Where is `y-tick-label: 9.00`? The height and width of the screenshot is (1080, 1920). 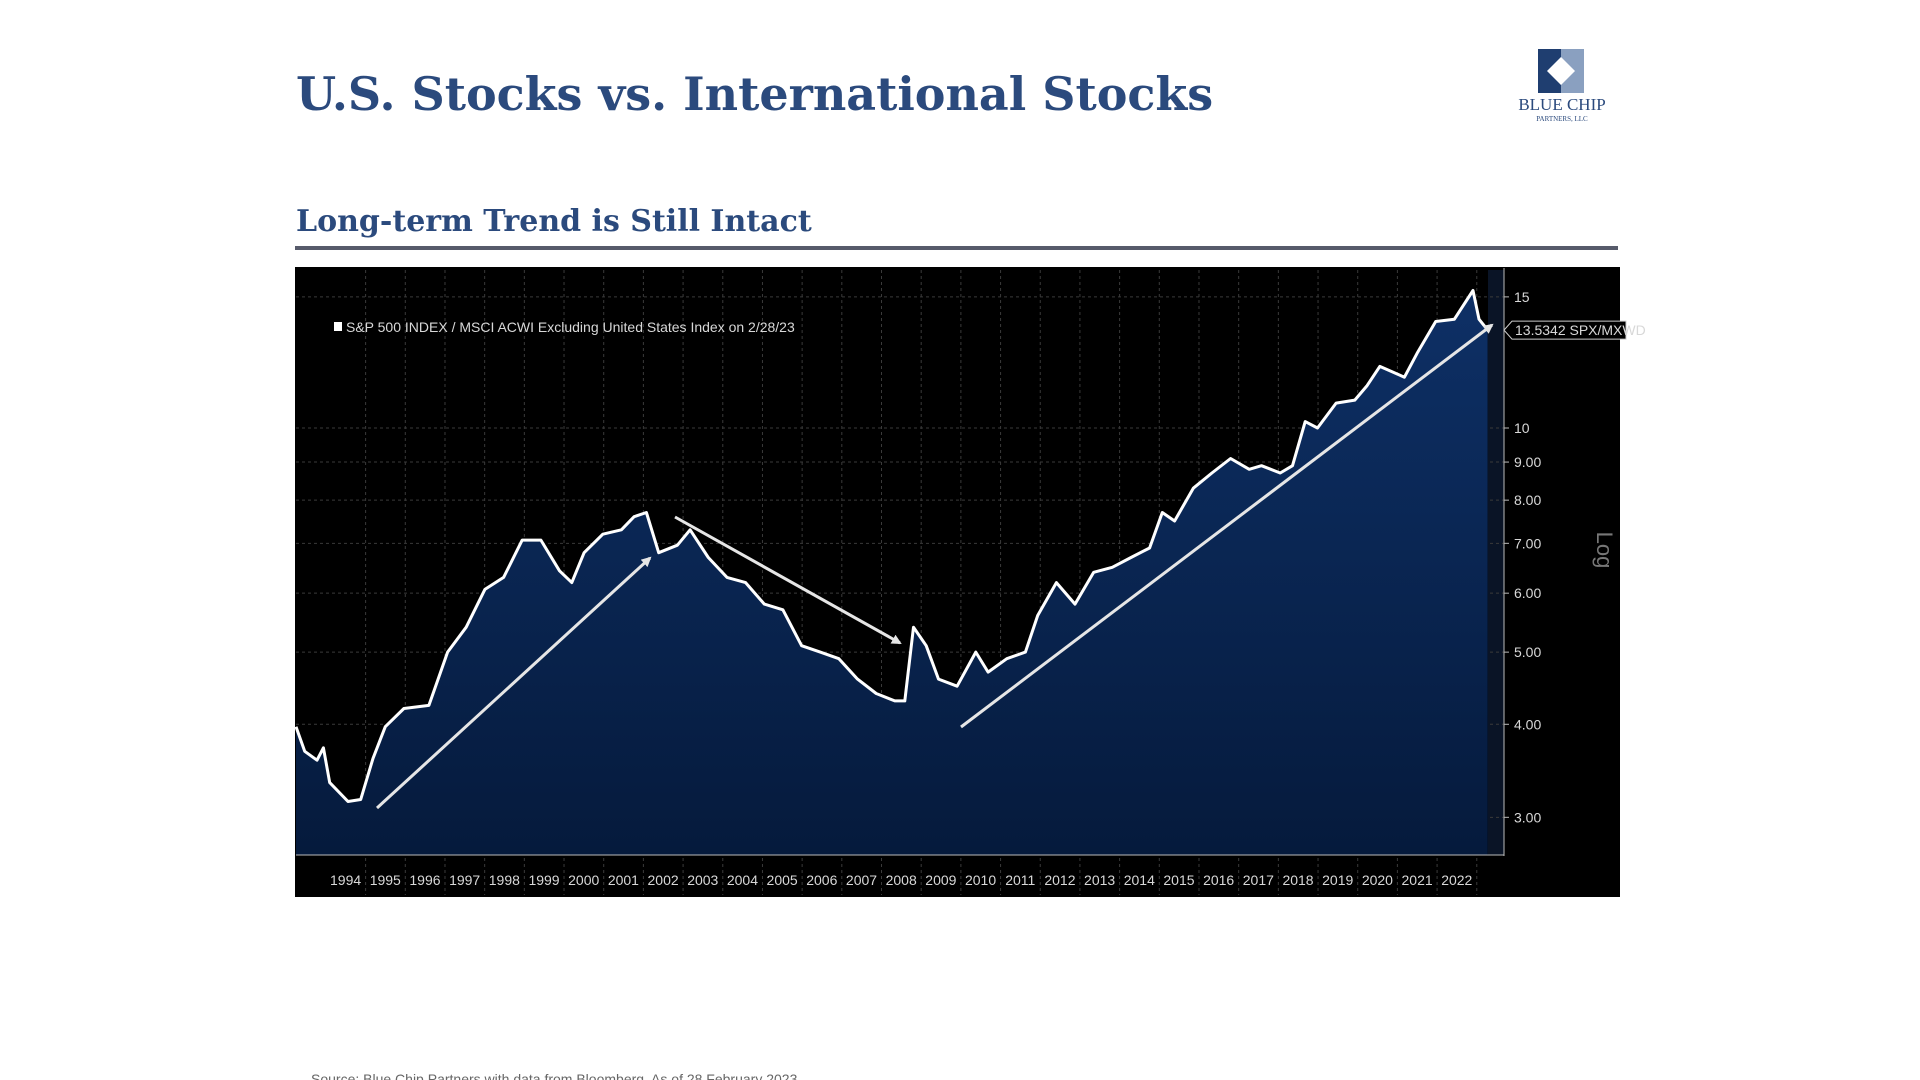 y-tick-label: 9.00 is located at coordinates (1527, 462).